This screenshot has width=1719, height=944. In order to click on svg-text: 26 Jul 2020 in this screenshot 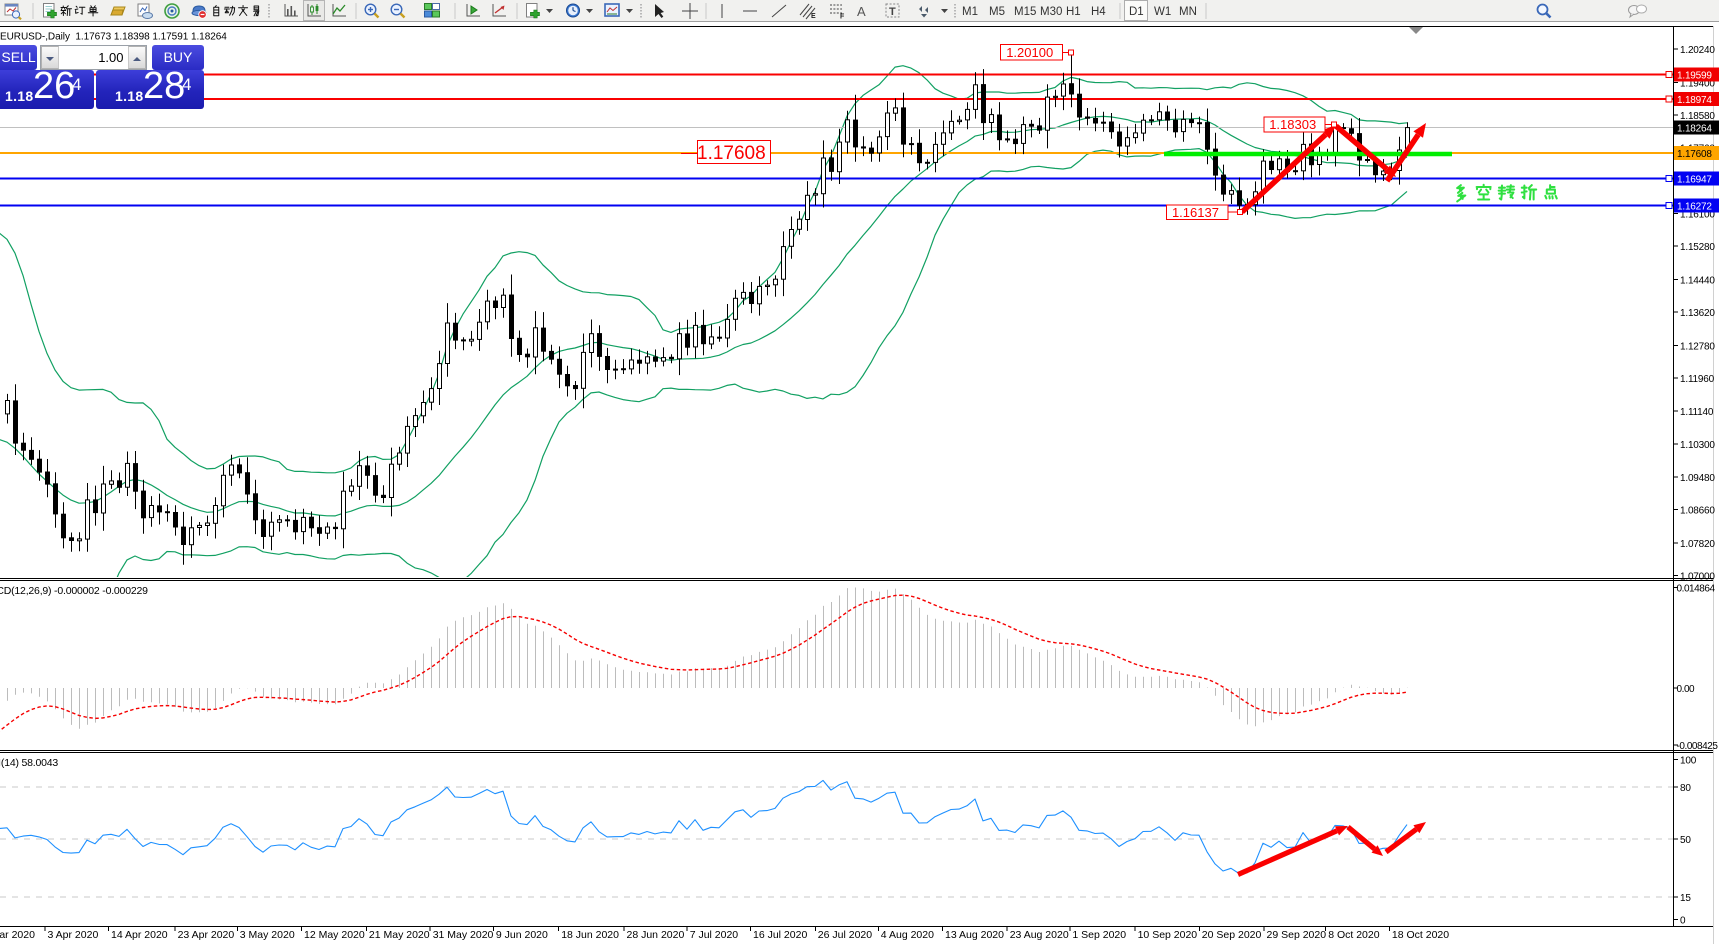, I will do `click(845, 935)`.